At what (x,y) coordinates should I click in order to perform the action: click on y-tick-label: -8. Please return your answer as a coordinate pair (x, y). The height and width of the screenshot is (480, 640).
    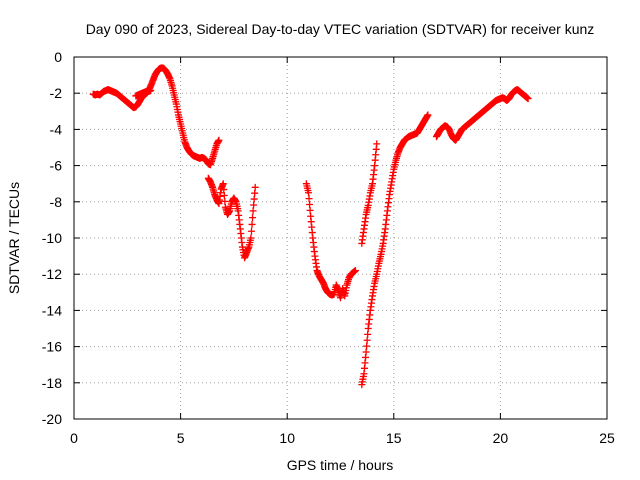
    Looking at the image, I should click on (56, 202).